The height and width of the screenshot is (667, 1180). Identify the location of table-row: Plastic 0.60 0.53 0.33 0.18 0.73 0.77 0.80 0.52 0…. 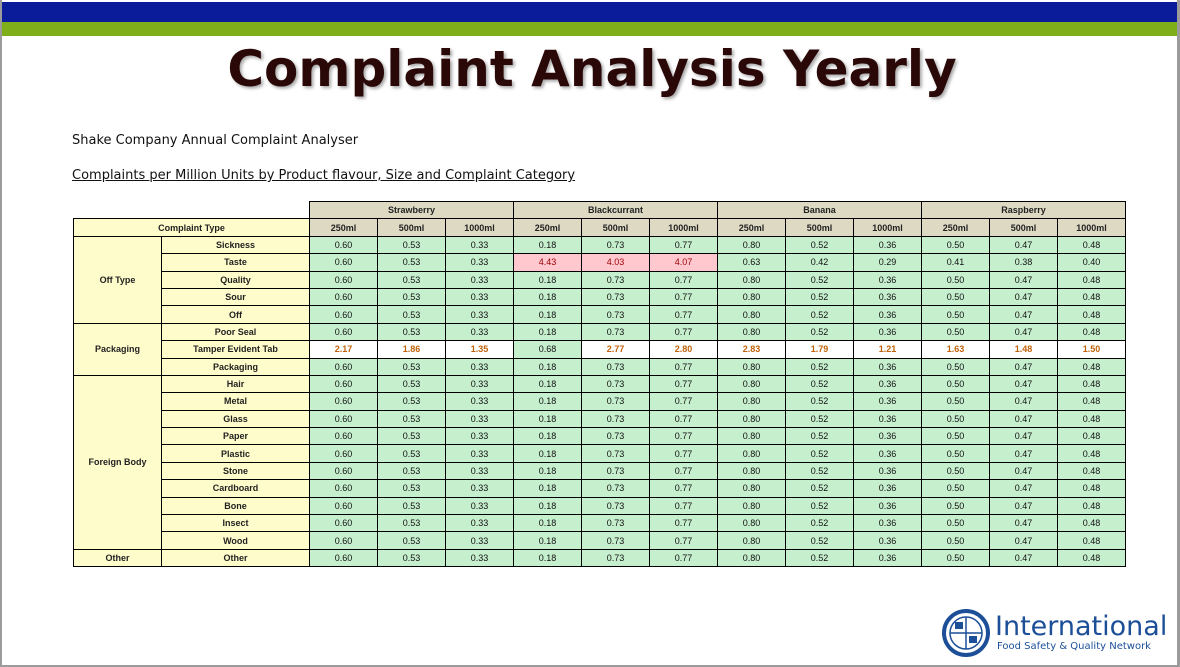
(600, 453).